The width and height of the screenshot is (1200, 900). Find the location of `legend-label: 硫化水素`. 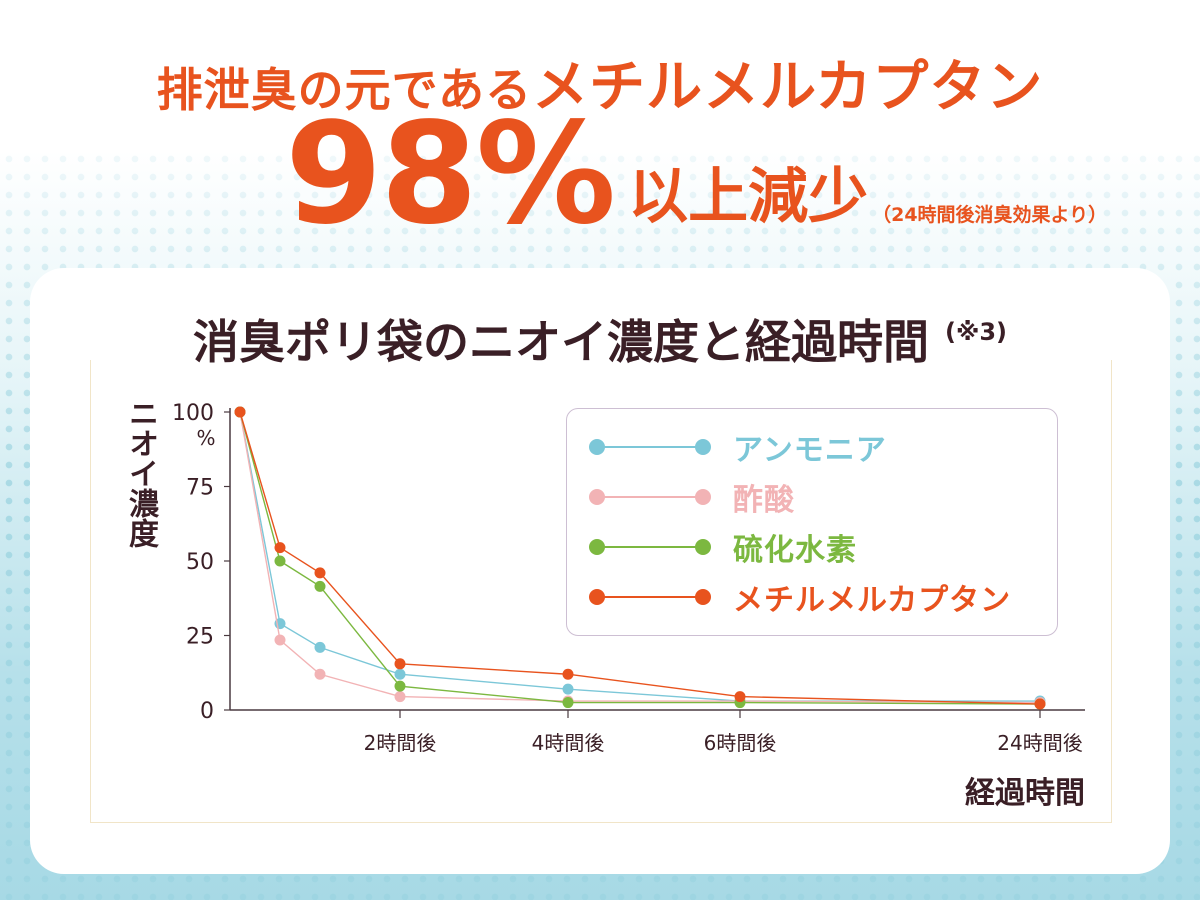

legend-label: 硫化水素 is located at coordinates (795, 550).